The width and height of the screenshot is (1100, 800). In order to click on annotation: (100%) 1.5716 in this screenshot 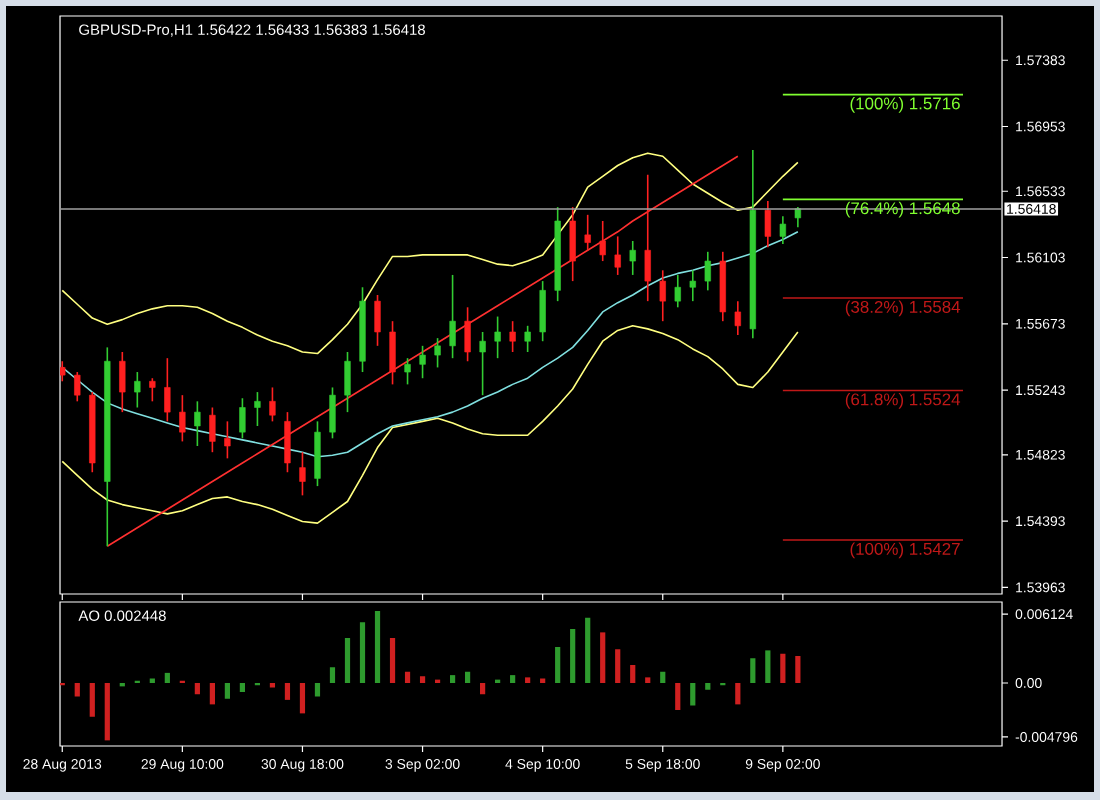, I will do `click(905, 104)`.